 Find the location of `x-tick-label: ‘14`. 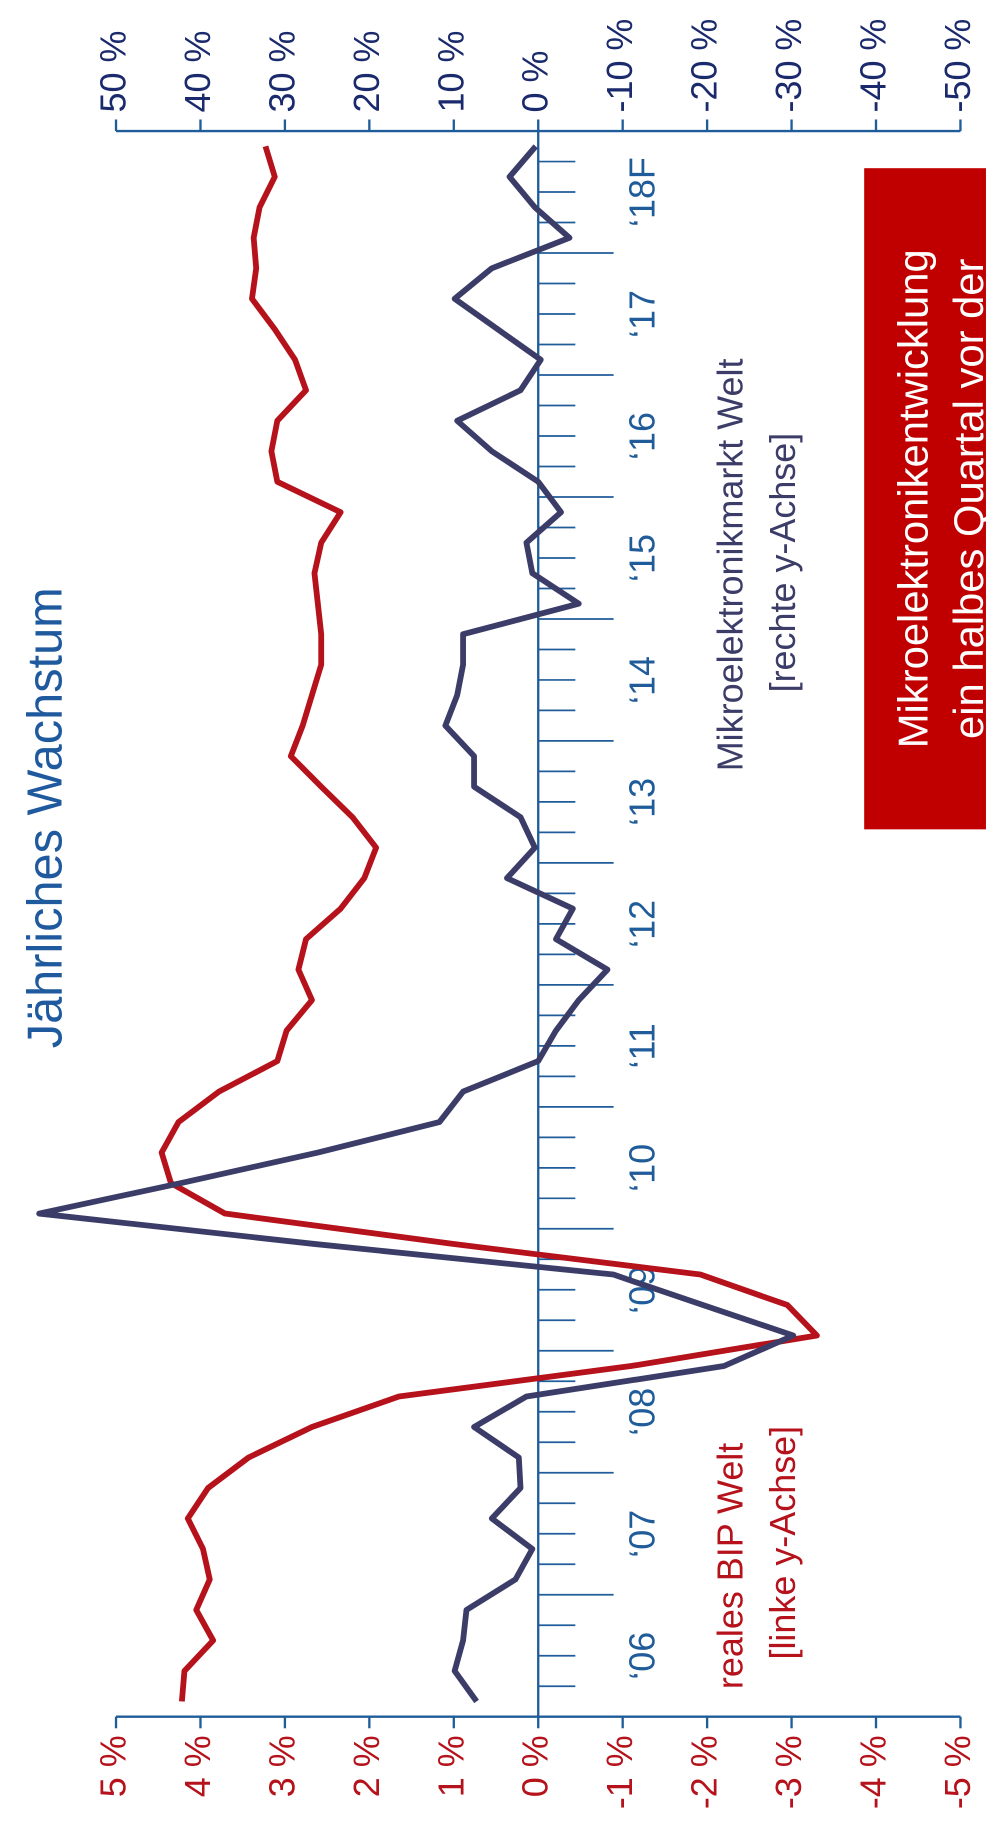

x-tick-label: ‘14 is located at coordinates (641, 680).